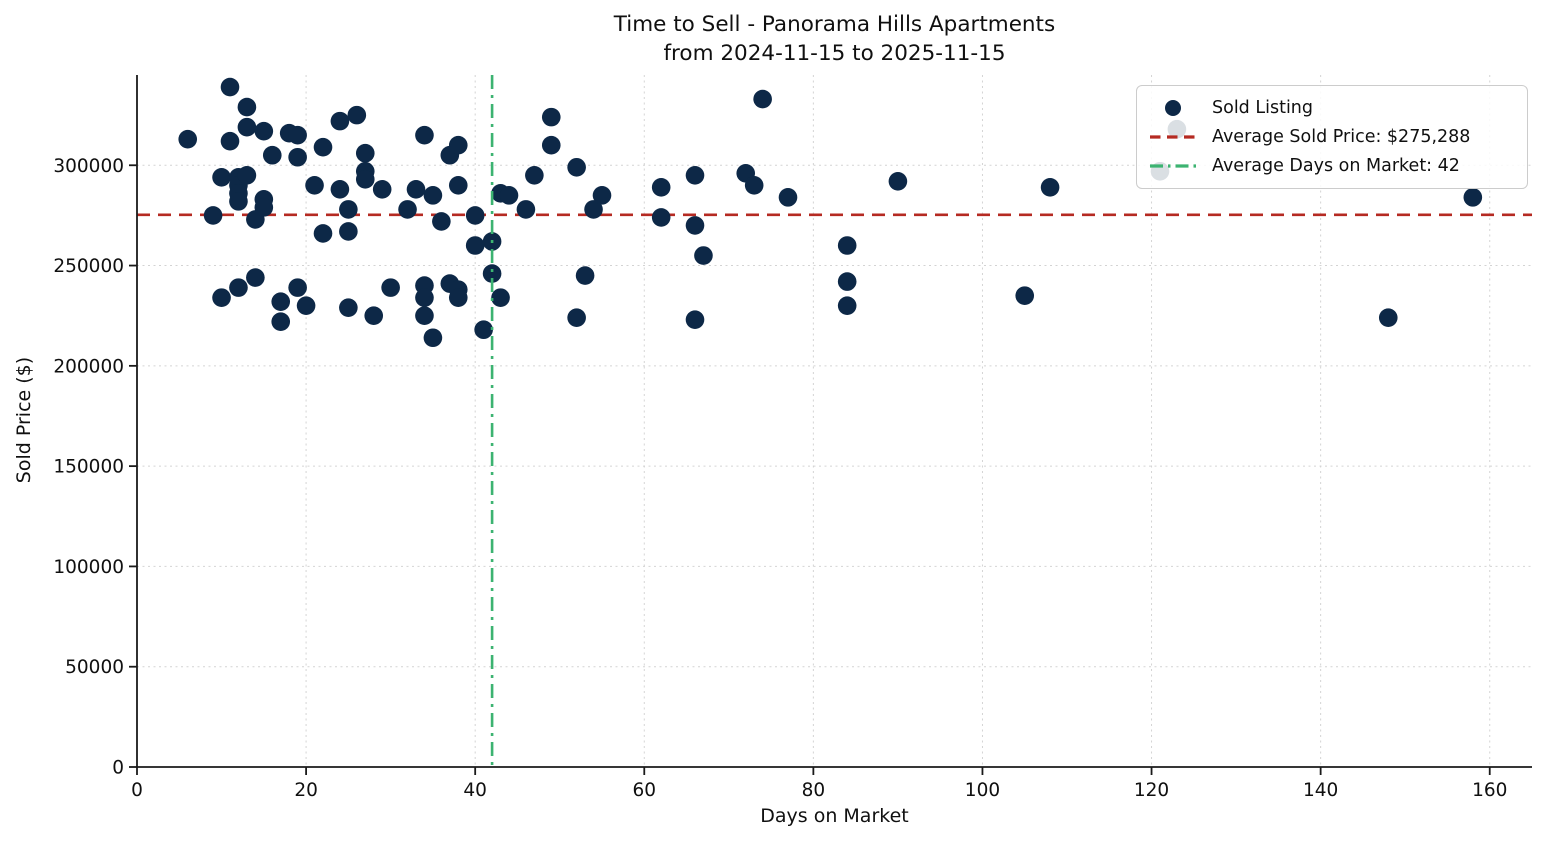 This screenshot has height=845, width=1547. Describe the element at coordinates (814, 790) in the screenshot. I see `x-tick-label: 80` at that location.